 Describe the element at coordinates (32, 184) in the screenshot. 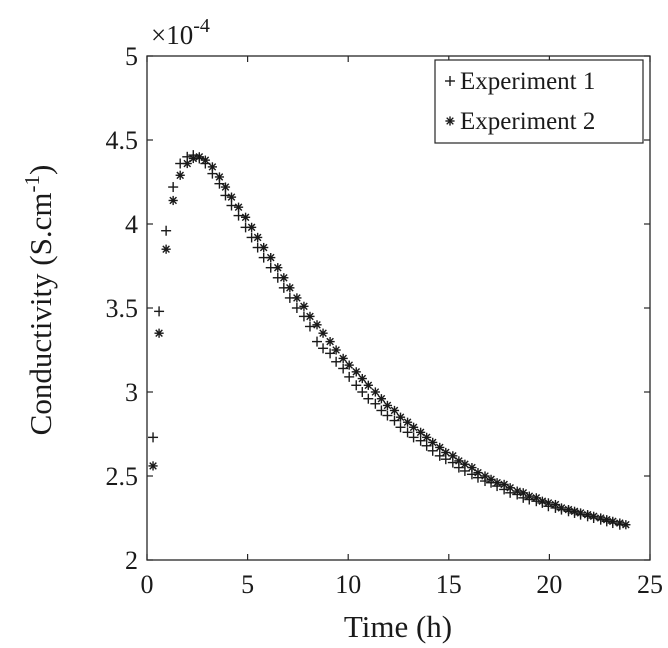

I see `y-axis-label-superscript: -1` at that location.